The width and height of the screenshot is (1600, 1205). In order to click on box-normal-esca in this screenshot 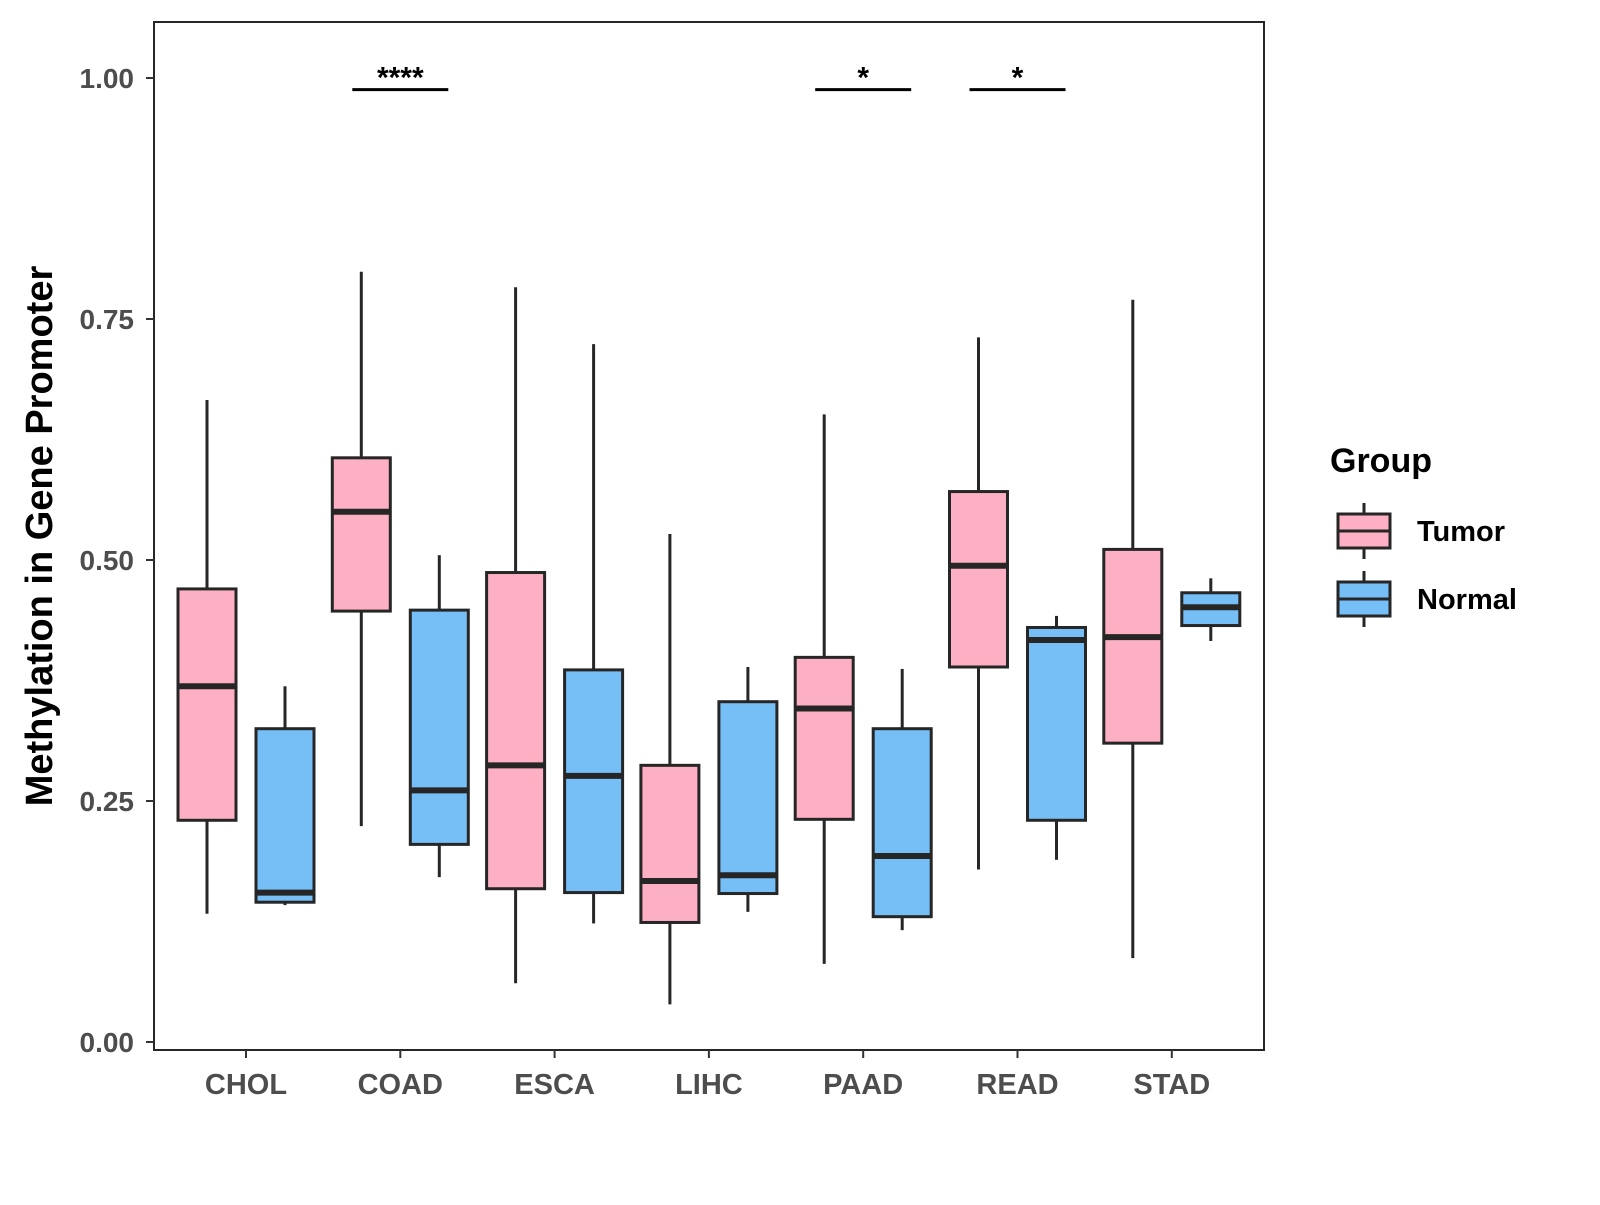, I will do `click(594, 634)`.